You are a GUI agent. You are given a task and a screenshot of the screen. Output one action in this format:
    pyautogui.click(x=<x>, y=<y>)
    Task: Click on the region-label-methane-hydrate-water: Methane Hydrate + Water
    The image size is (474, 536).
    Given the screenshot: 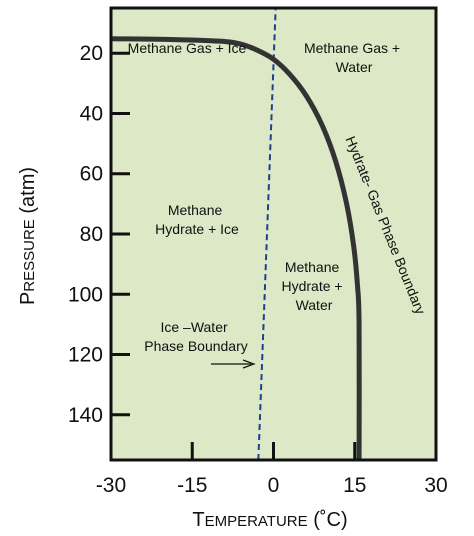 What is the action you would take?
    pyautogui.click(x=314, y=286)
    